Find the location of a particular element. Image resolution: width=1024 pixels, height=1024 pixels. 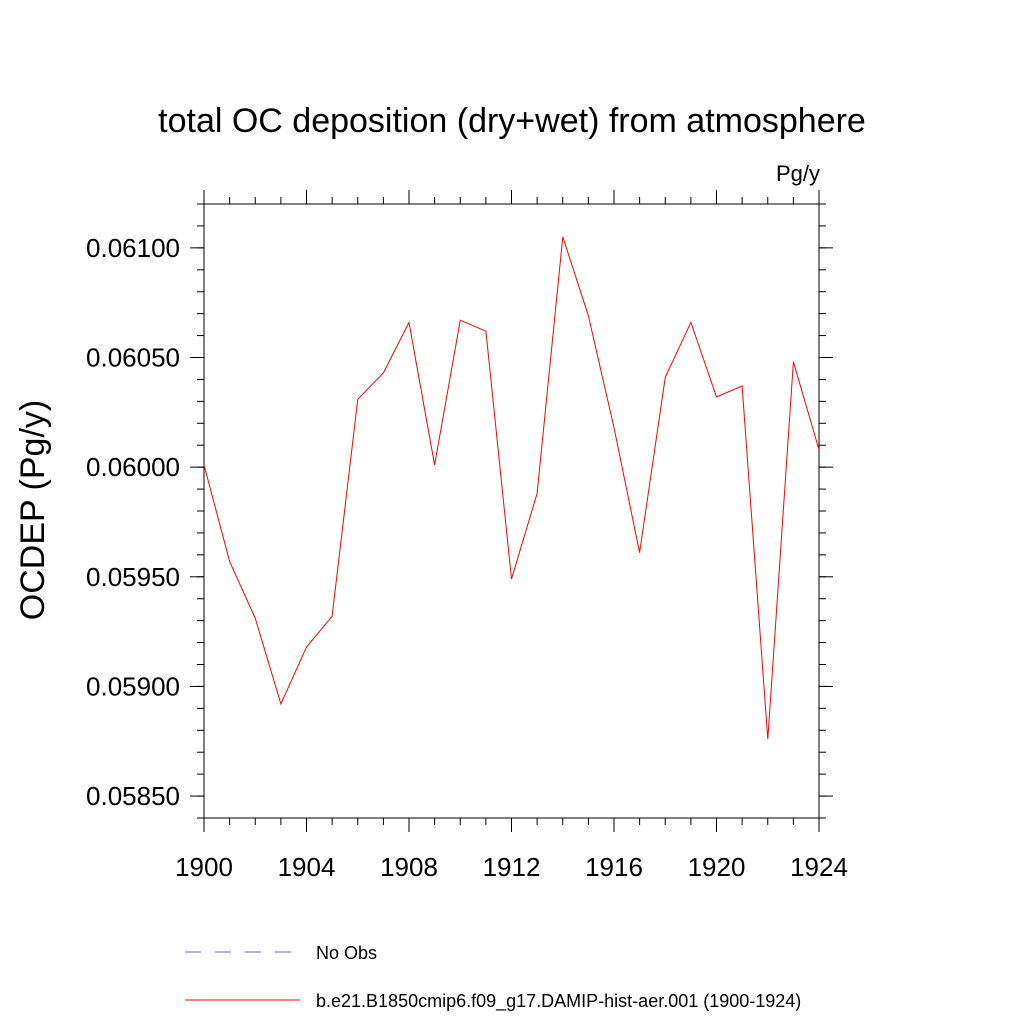

y-axis-label: OCDEP (Pg/y) is located at coordinates (33, 510).